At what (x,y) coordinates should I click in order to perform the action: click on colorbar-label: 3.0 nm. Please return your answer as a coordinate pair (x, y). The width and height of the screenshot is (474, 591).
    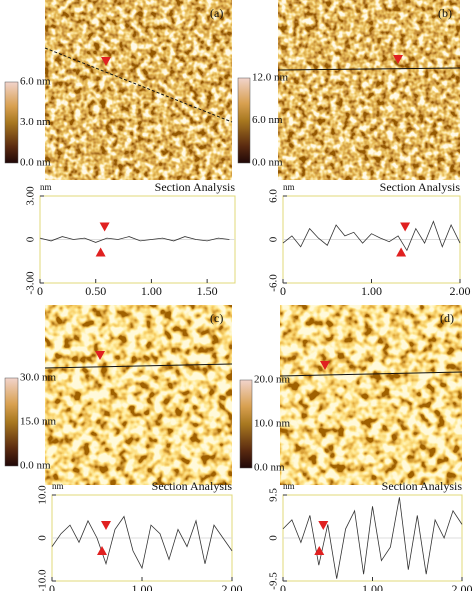
    Looking at the image, I should click on (35, 122).